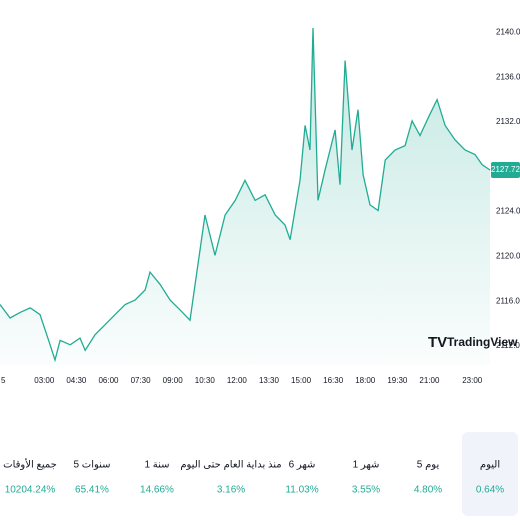 This screenshot has height=525, width=520. I want to click on x-tick-label: 15:00, so click(301, 380).